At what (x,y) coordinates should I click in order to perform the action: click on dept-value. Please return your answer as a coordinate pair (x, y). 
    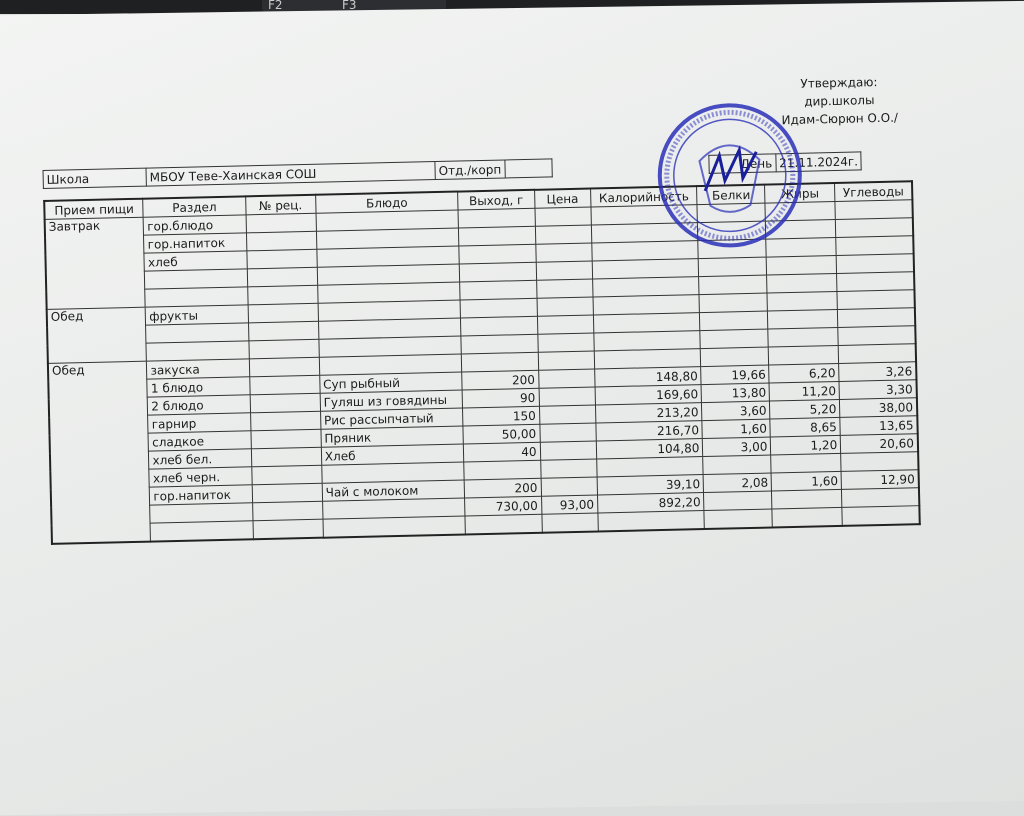
    Looking at the image, I should click on (528, 168).